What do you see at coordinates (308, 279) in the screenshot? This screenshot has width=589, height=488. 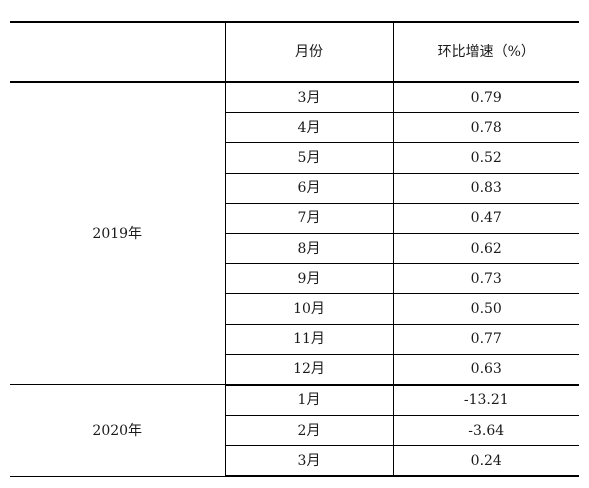 I see `month-cell: 9月` at bounding box center [308, 279].